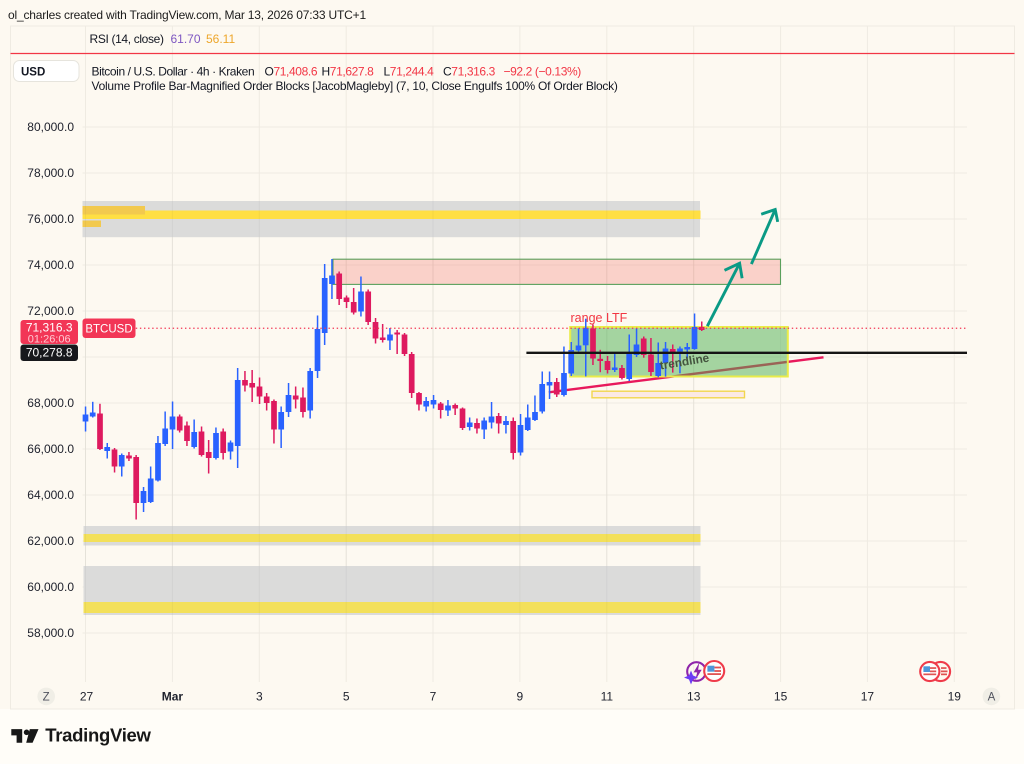 Image resolution: width=1024 pixels, height=764 pixels. I want to click on svg-text: 56.11, so click(220, 39).